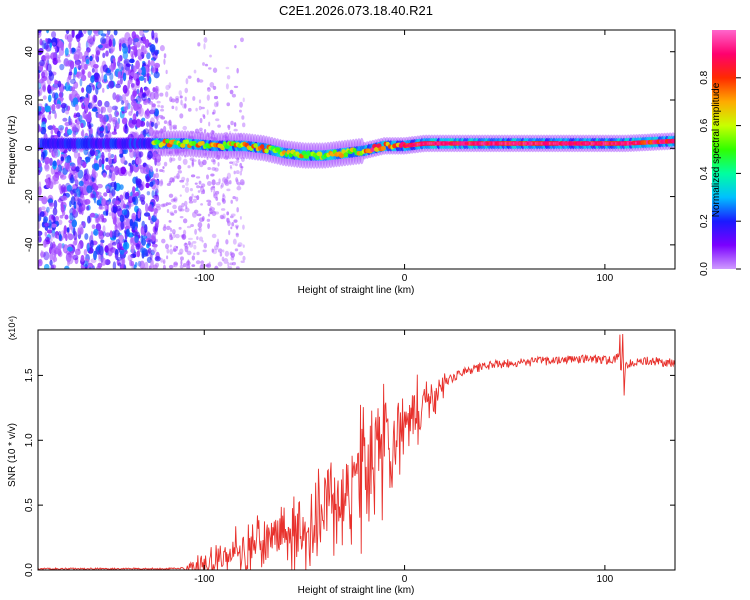  What do you see at coordinates (319, 154) in the screenshot?
I see `heatmap-ridge-core` at bounding box center [319, 154].